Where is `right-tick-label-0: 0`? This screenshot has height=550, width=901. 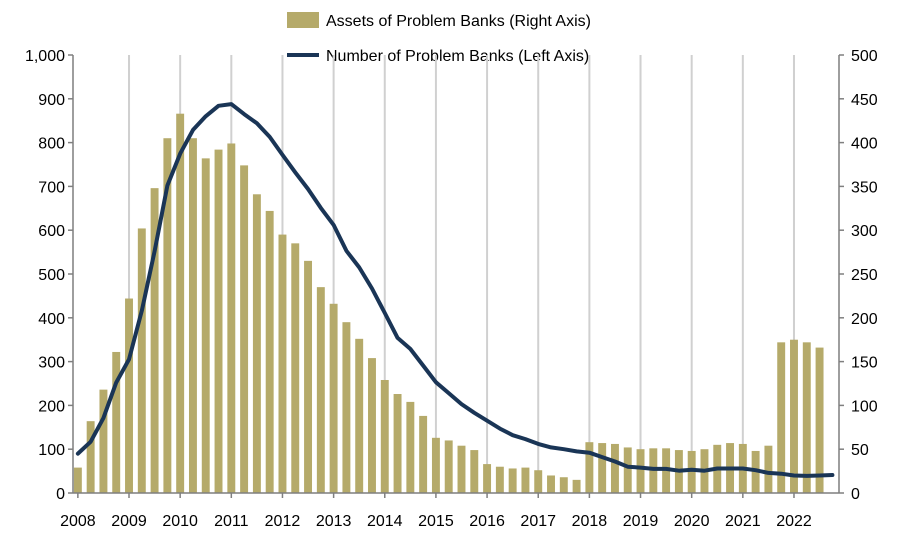 right-tick-label-0: 0 is located at coordinates (855, 494).